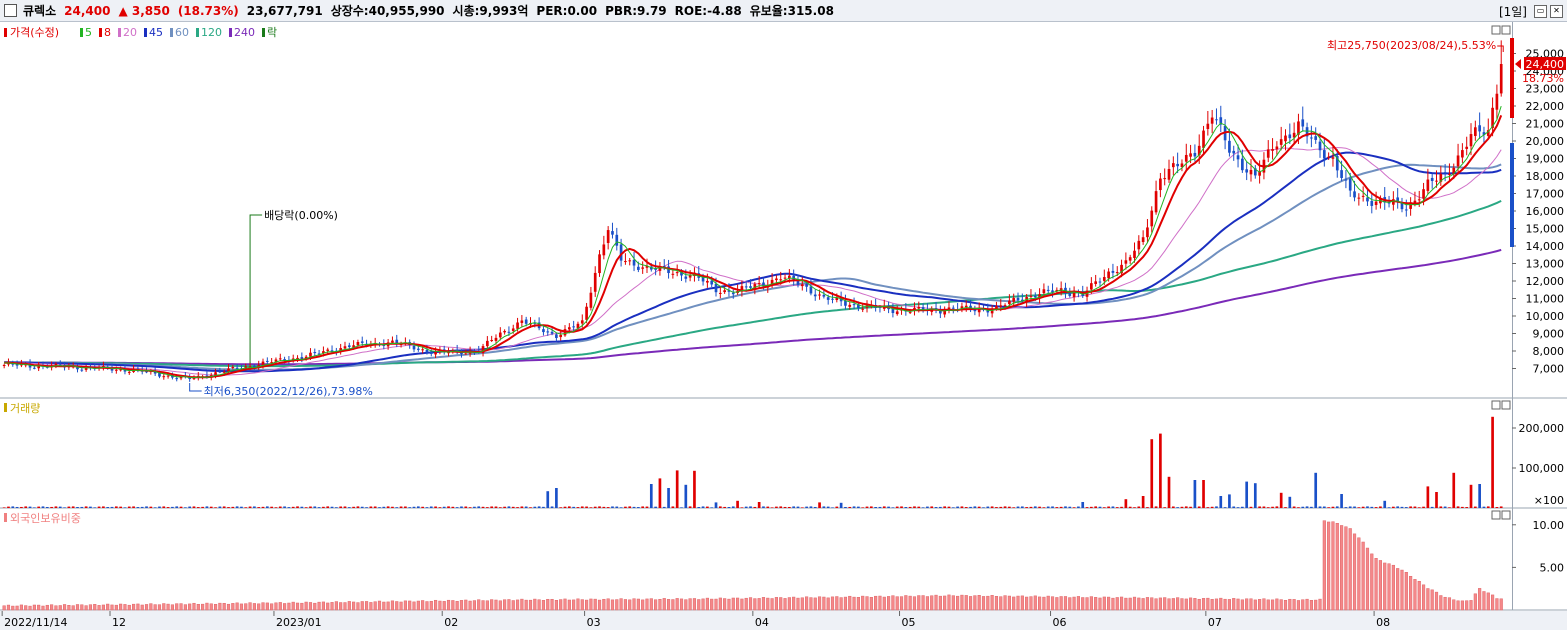 The image size is (1567, 630). I want to click on price-tick-label: 22,000, so click(1545, 106).